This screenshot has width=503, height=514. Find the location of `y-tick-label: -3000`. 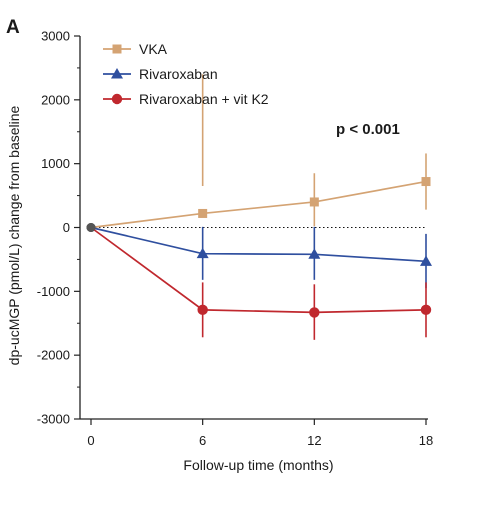

y-tick-label: -3000 is located at coordinates (53, 419).